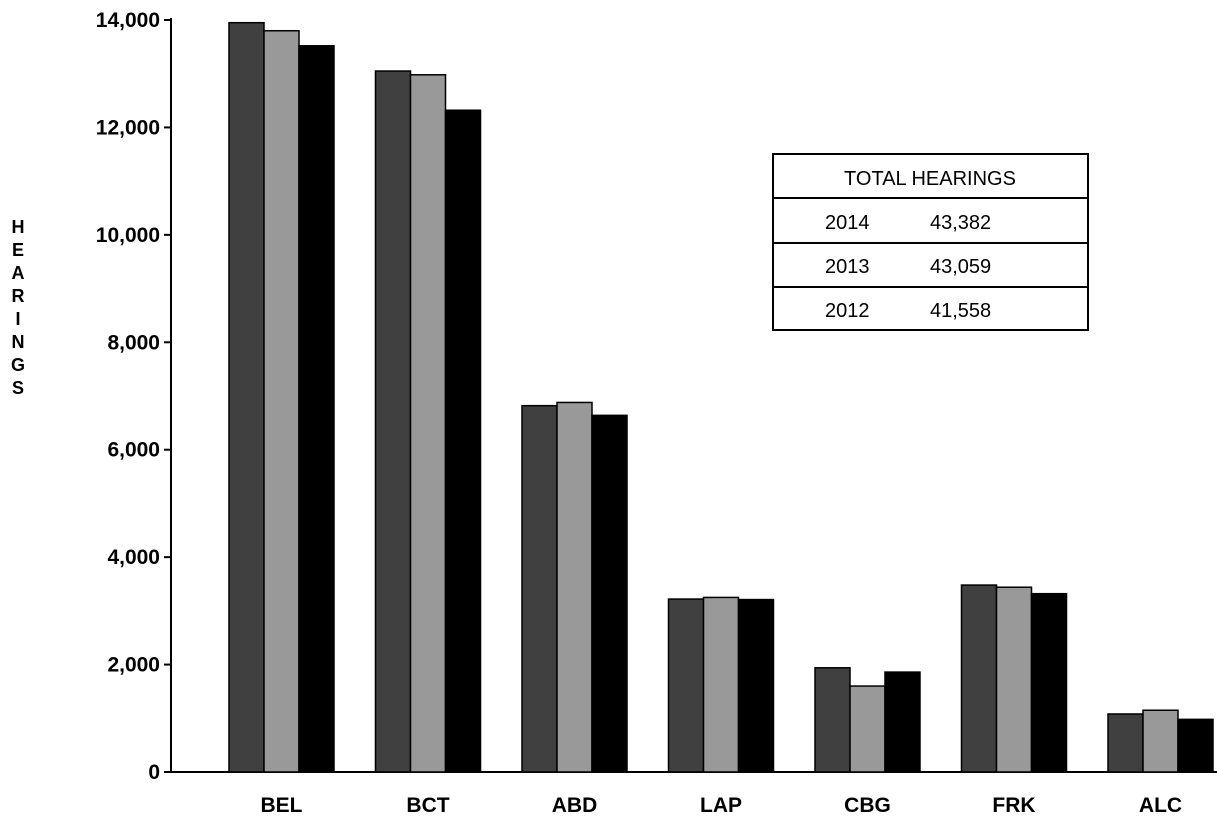 The image size is (1217, 819). What do you see at coordinates (930, 179) in the screenshot?
I see `table-header: TOTAL HEARINGS` at bounding box center [930, 179].